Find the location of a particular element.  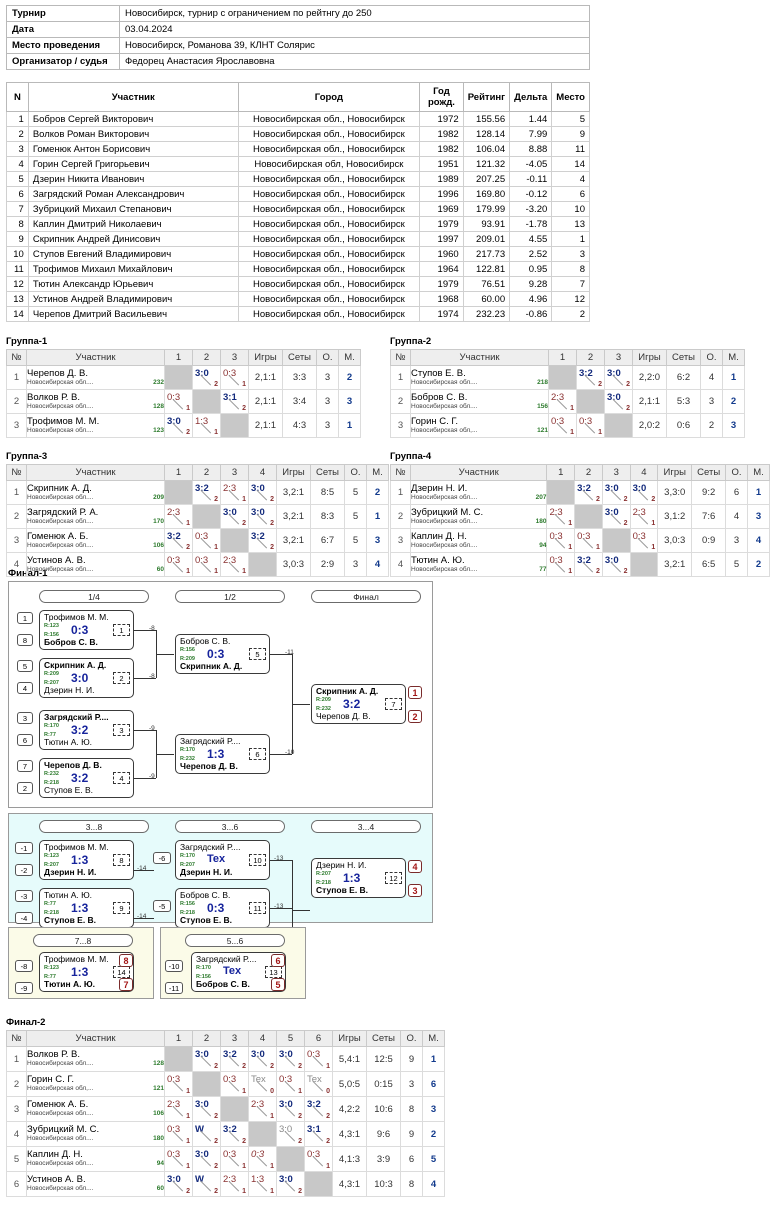

seed-bottom: -9 is located at coordinates (24, 988).